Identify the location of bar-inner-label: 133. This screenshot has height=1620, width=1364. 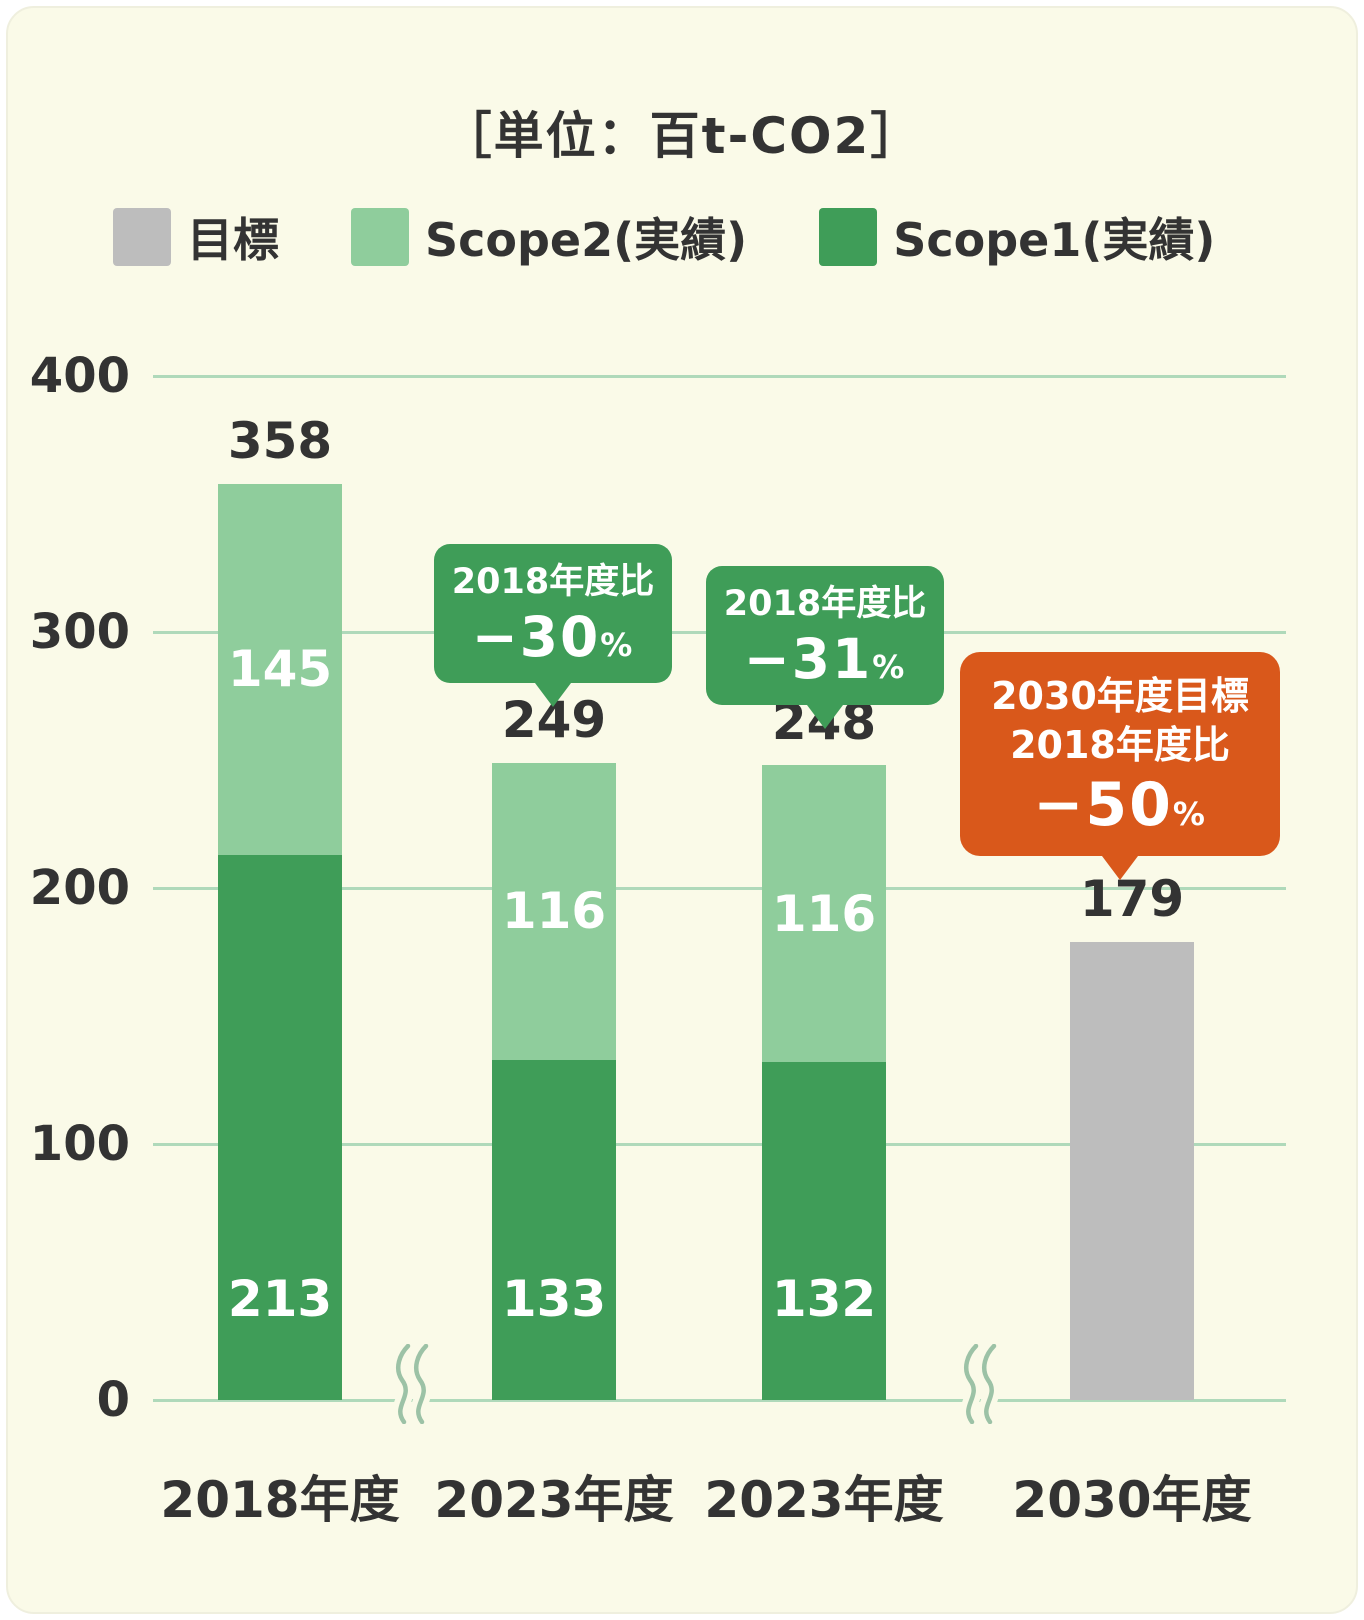
(554, 1298).